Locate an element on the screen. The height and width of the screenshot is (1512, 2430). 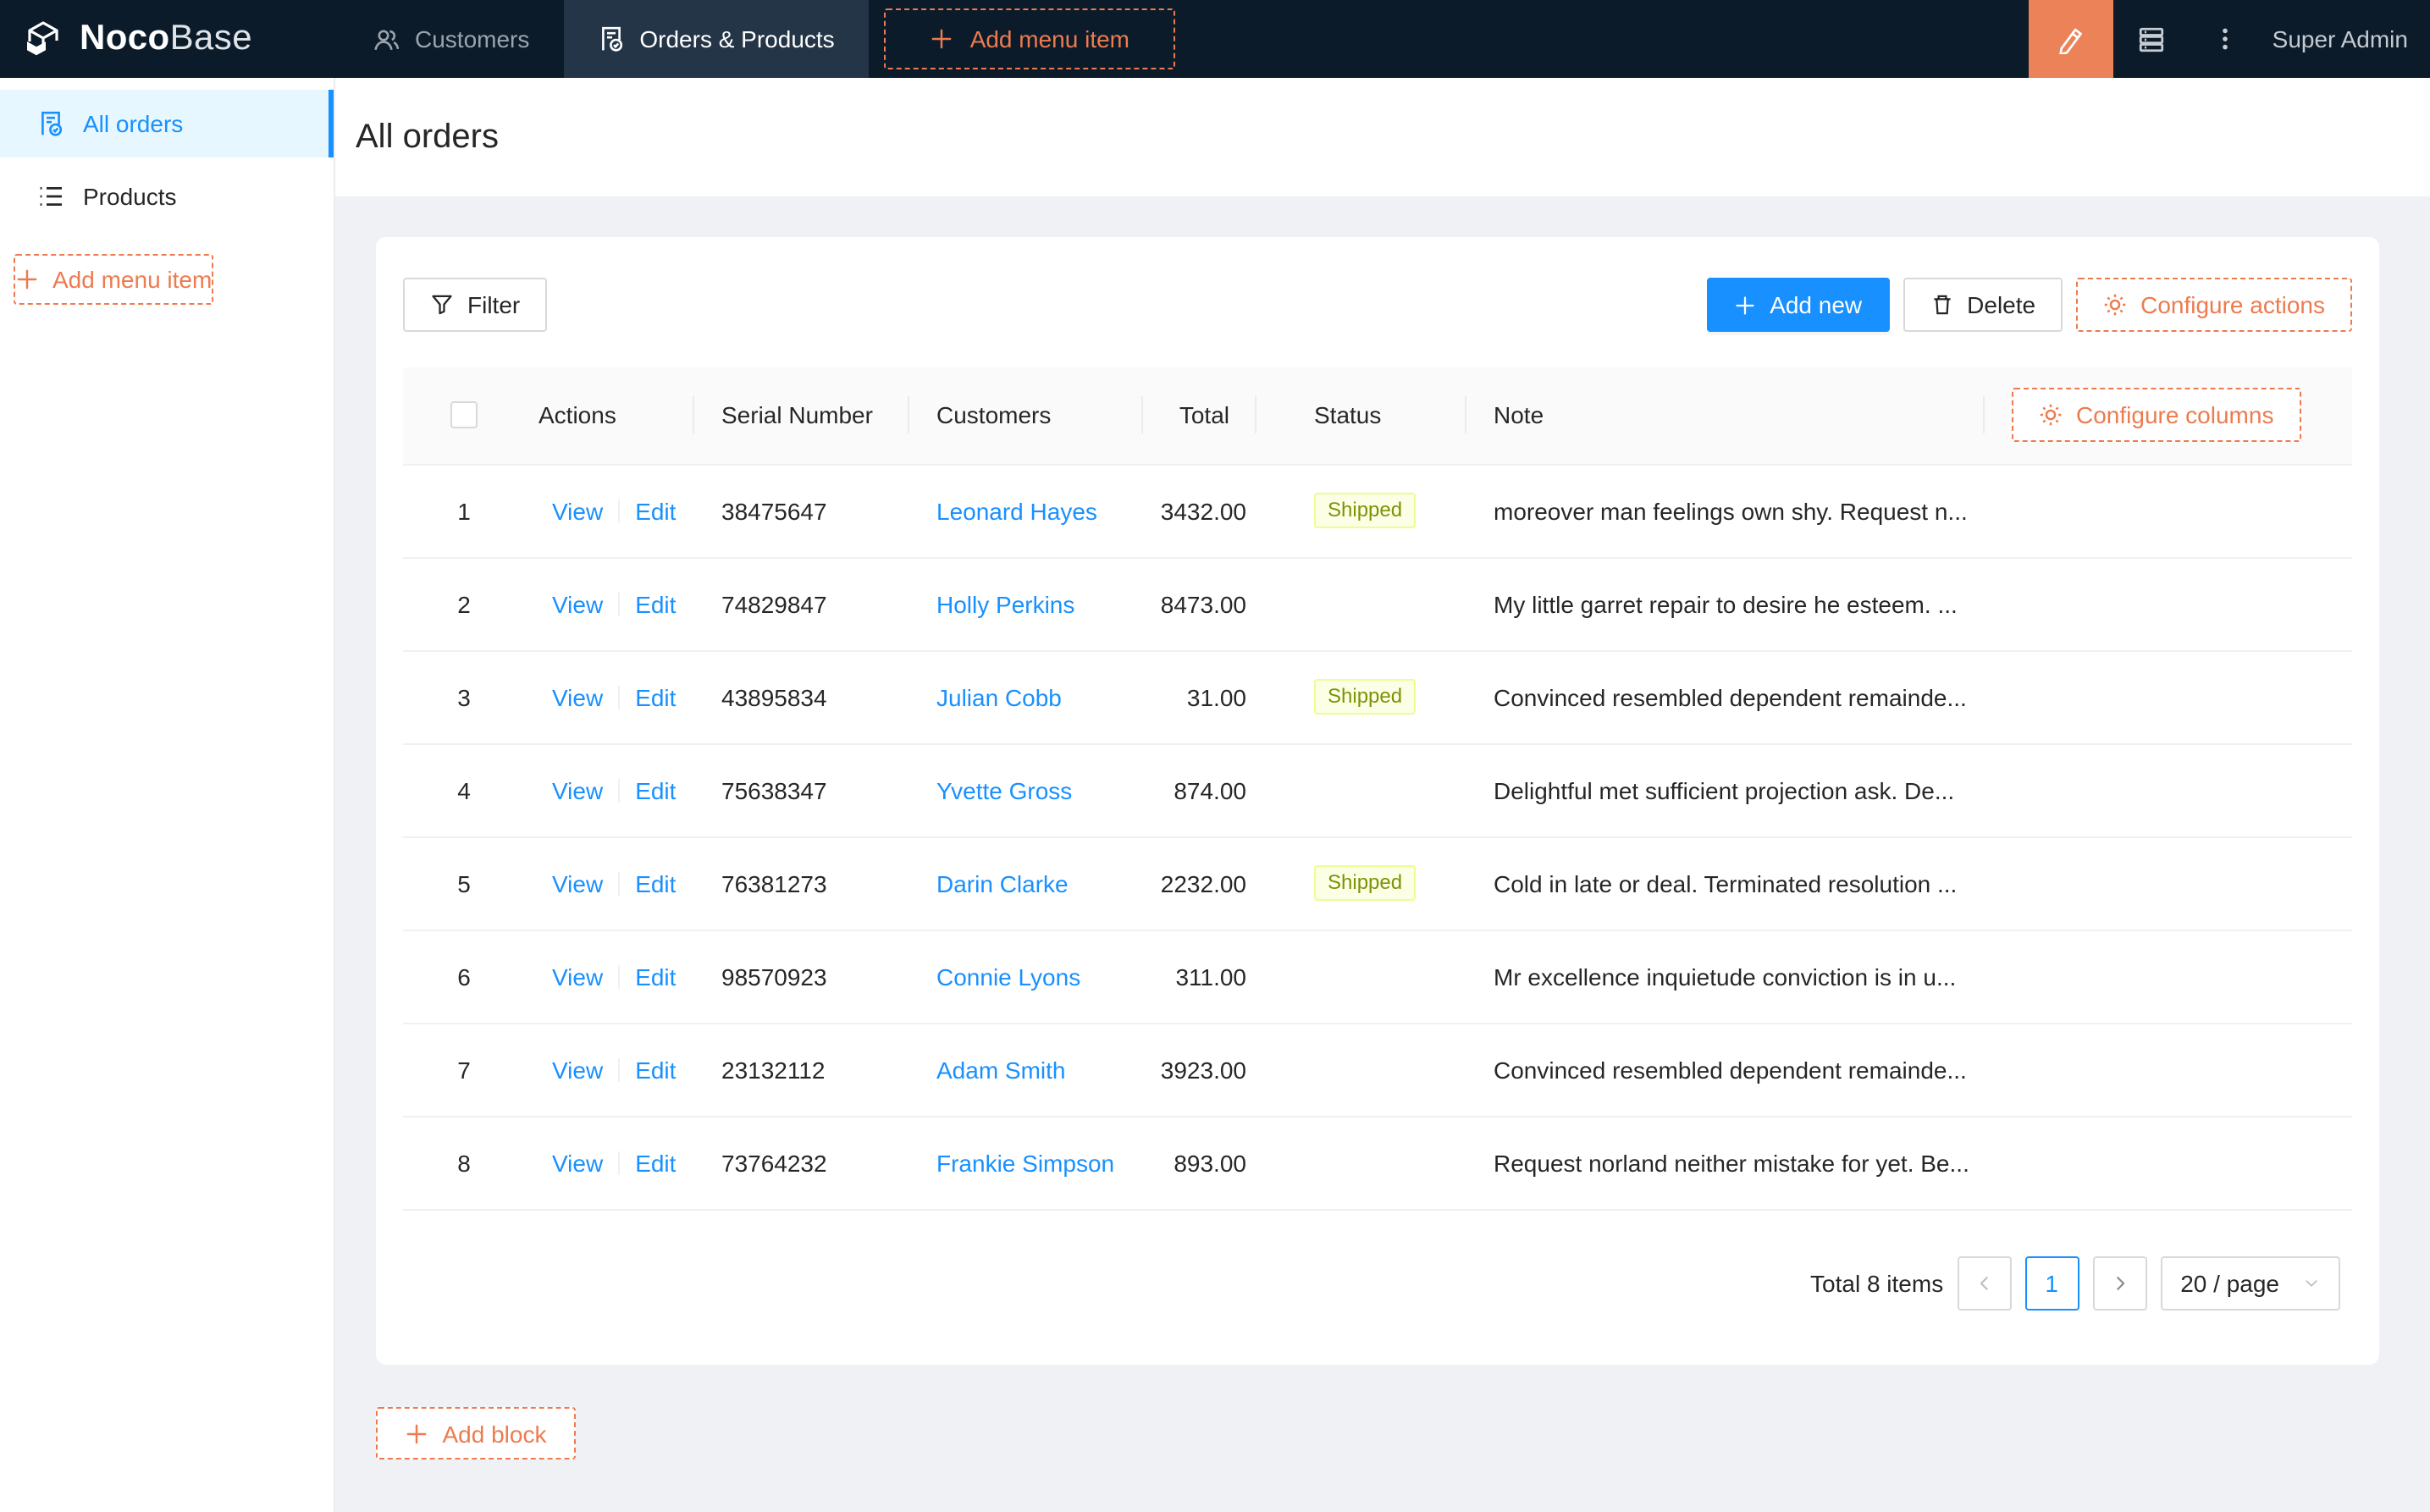
chevron-right-icon is located at coordinates (2119, 1282).